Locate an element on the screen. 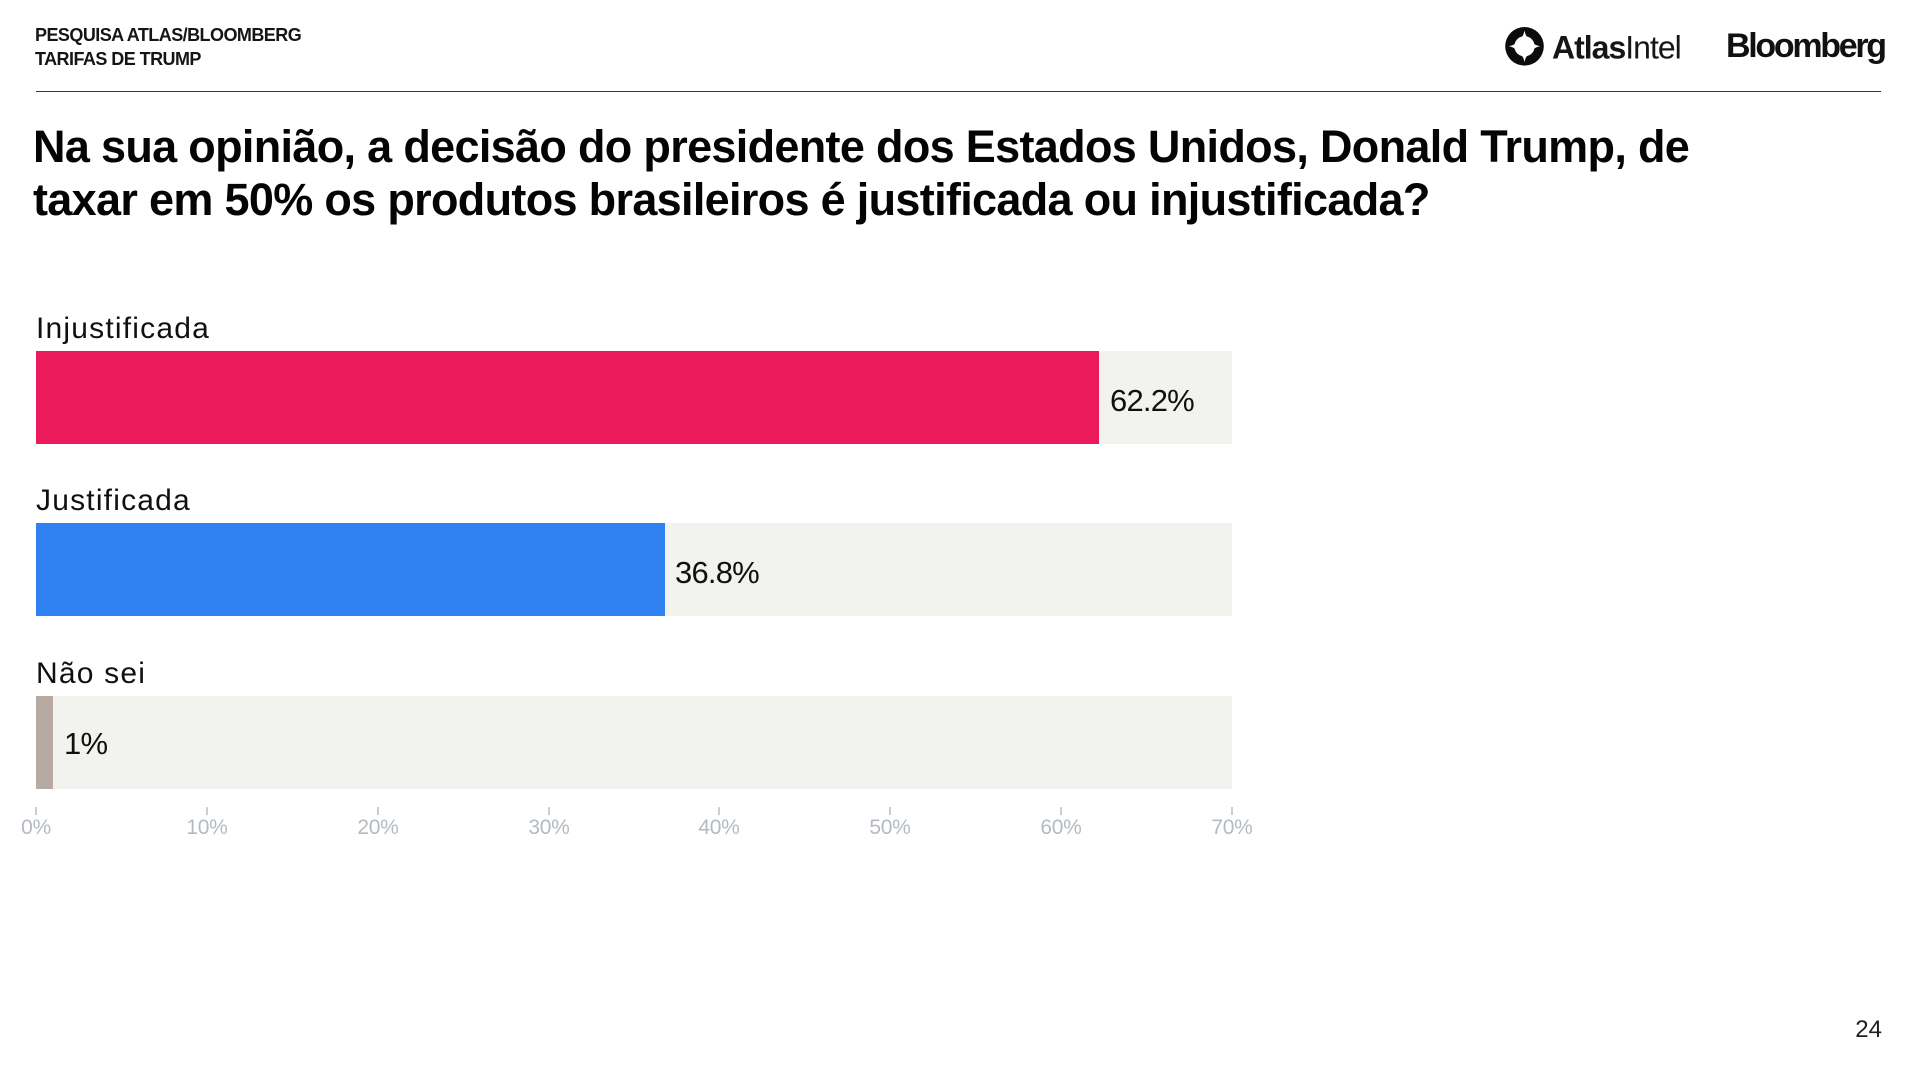  svg-text: AtlasIntel is located at coordinates (1616, 48).